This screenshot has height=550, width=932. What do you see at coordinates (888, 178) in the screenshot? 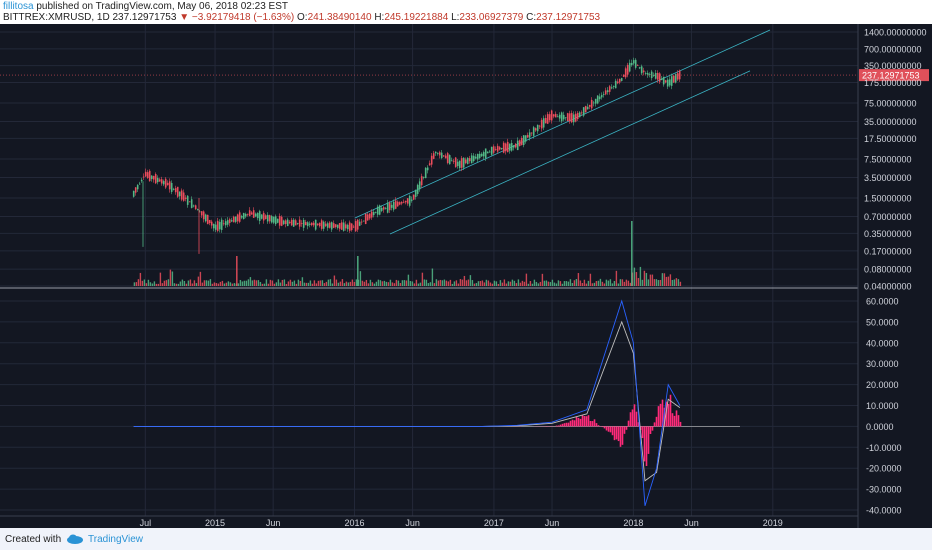
I see `price-tick-label: 3.50000000` at bounding box center [888, 178].